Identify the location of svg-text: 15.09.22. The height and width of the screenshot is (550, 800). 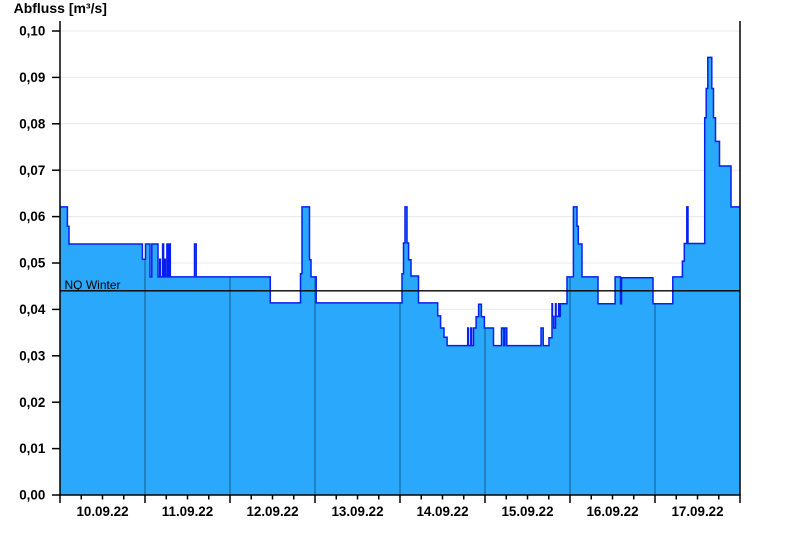
(527, 511).